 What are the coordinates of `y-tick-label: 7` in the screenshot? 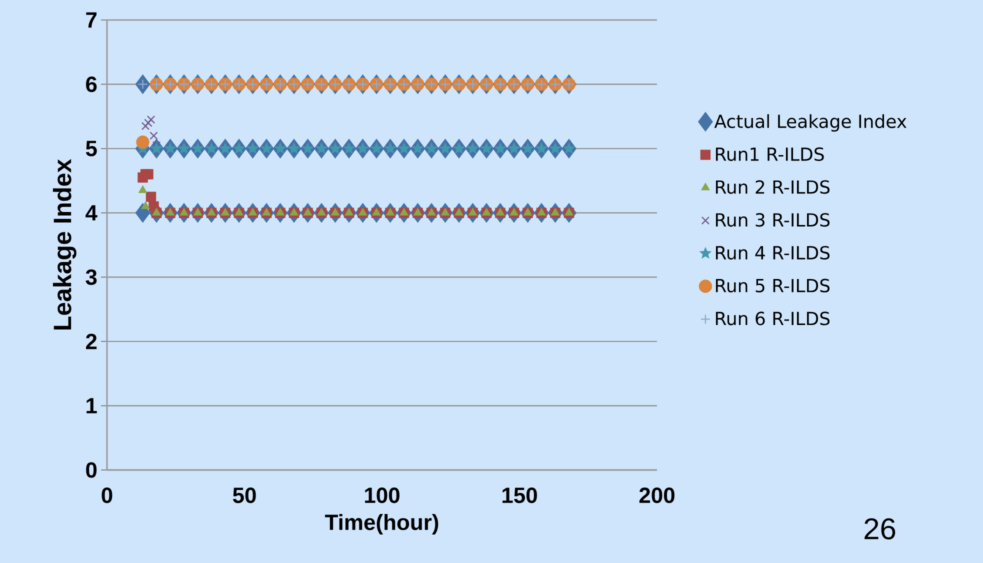 It's located at (91, 20).